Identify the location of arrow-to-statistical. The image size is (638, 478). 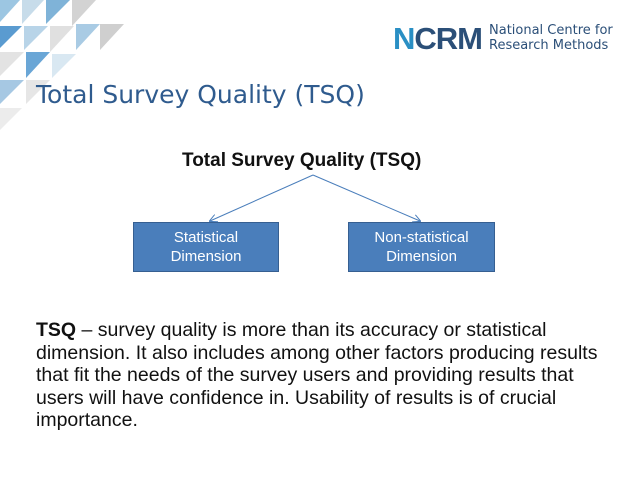
(262, 197).